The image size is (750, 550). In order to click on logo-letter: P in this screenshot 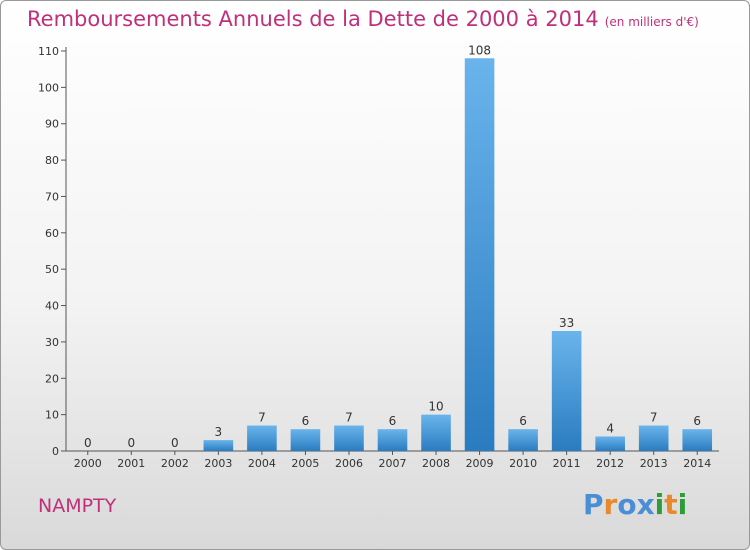, I will do `click(593, 504)`.